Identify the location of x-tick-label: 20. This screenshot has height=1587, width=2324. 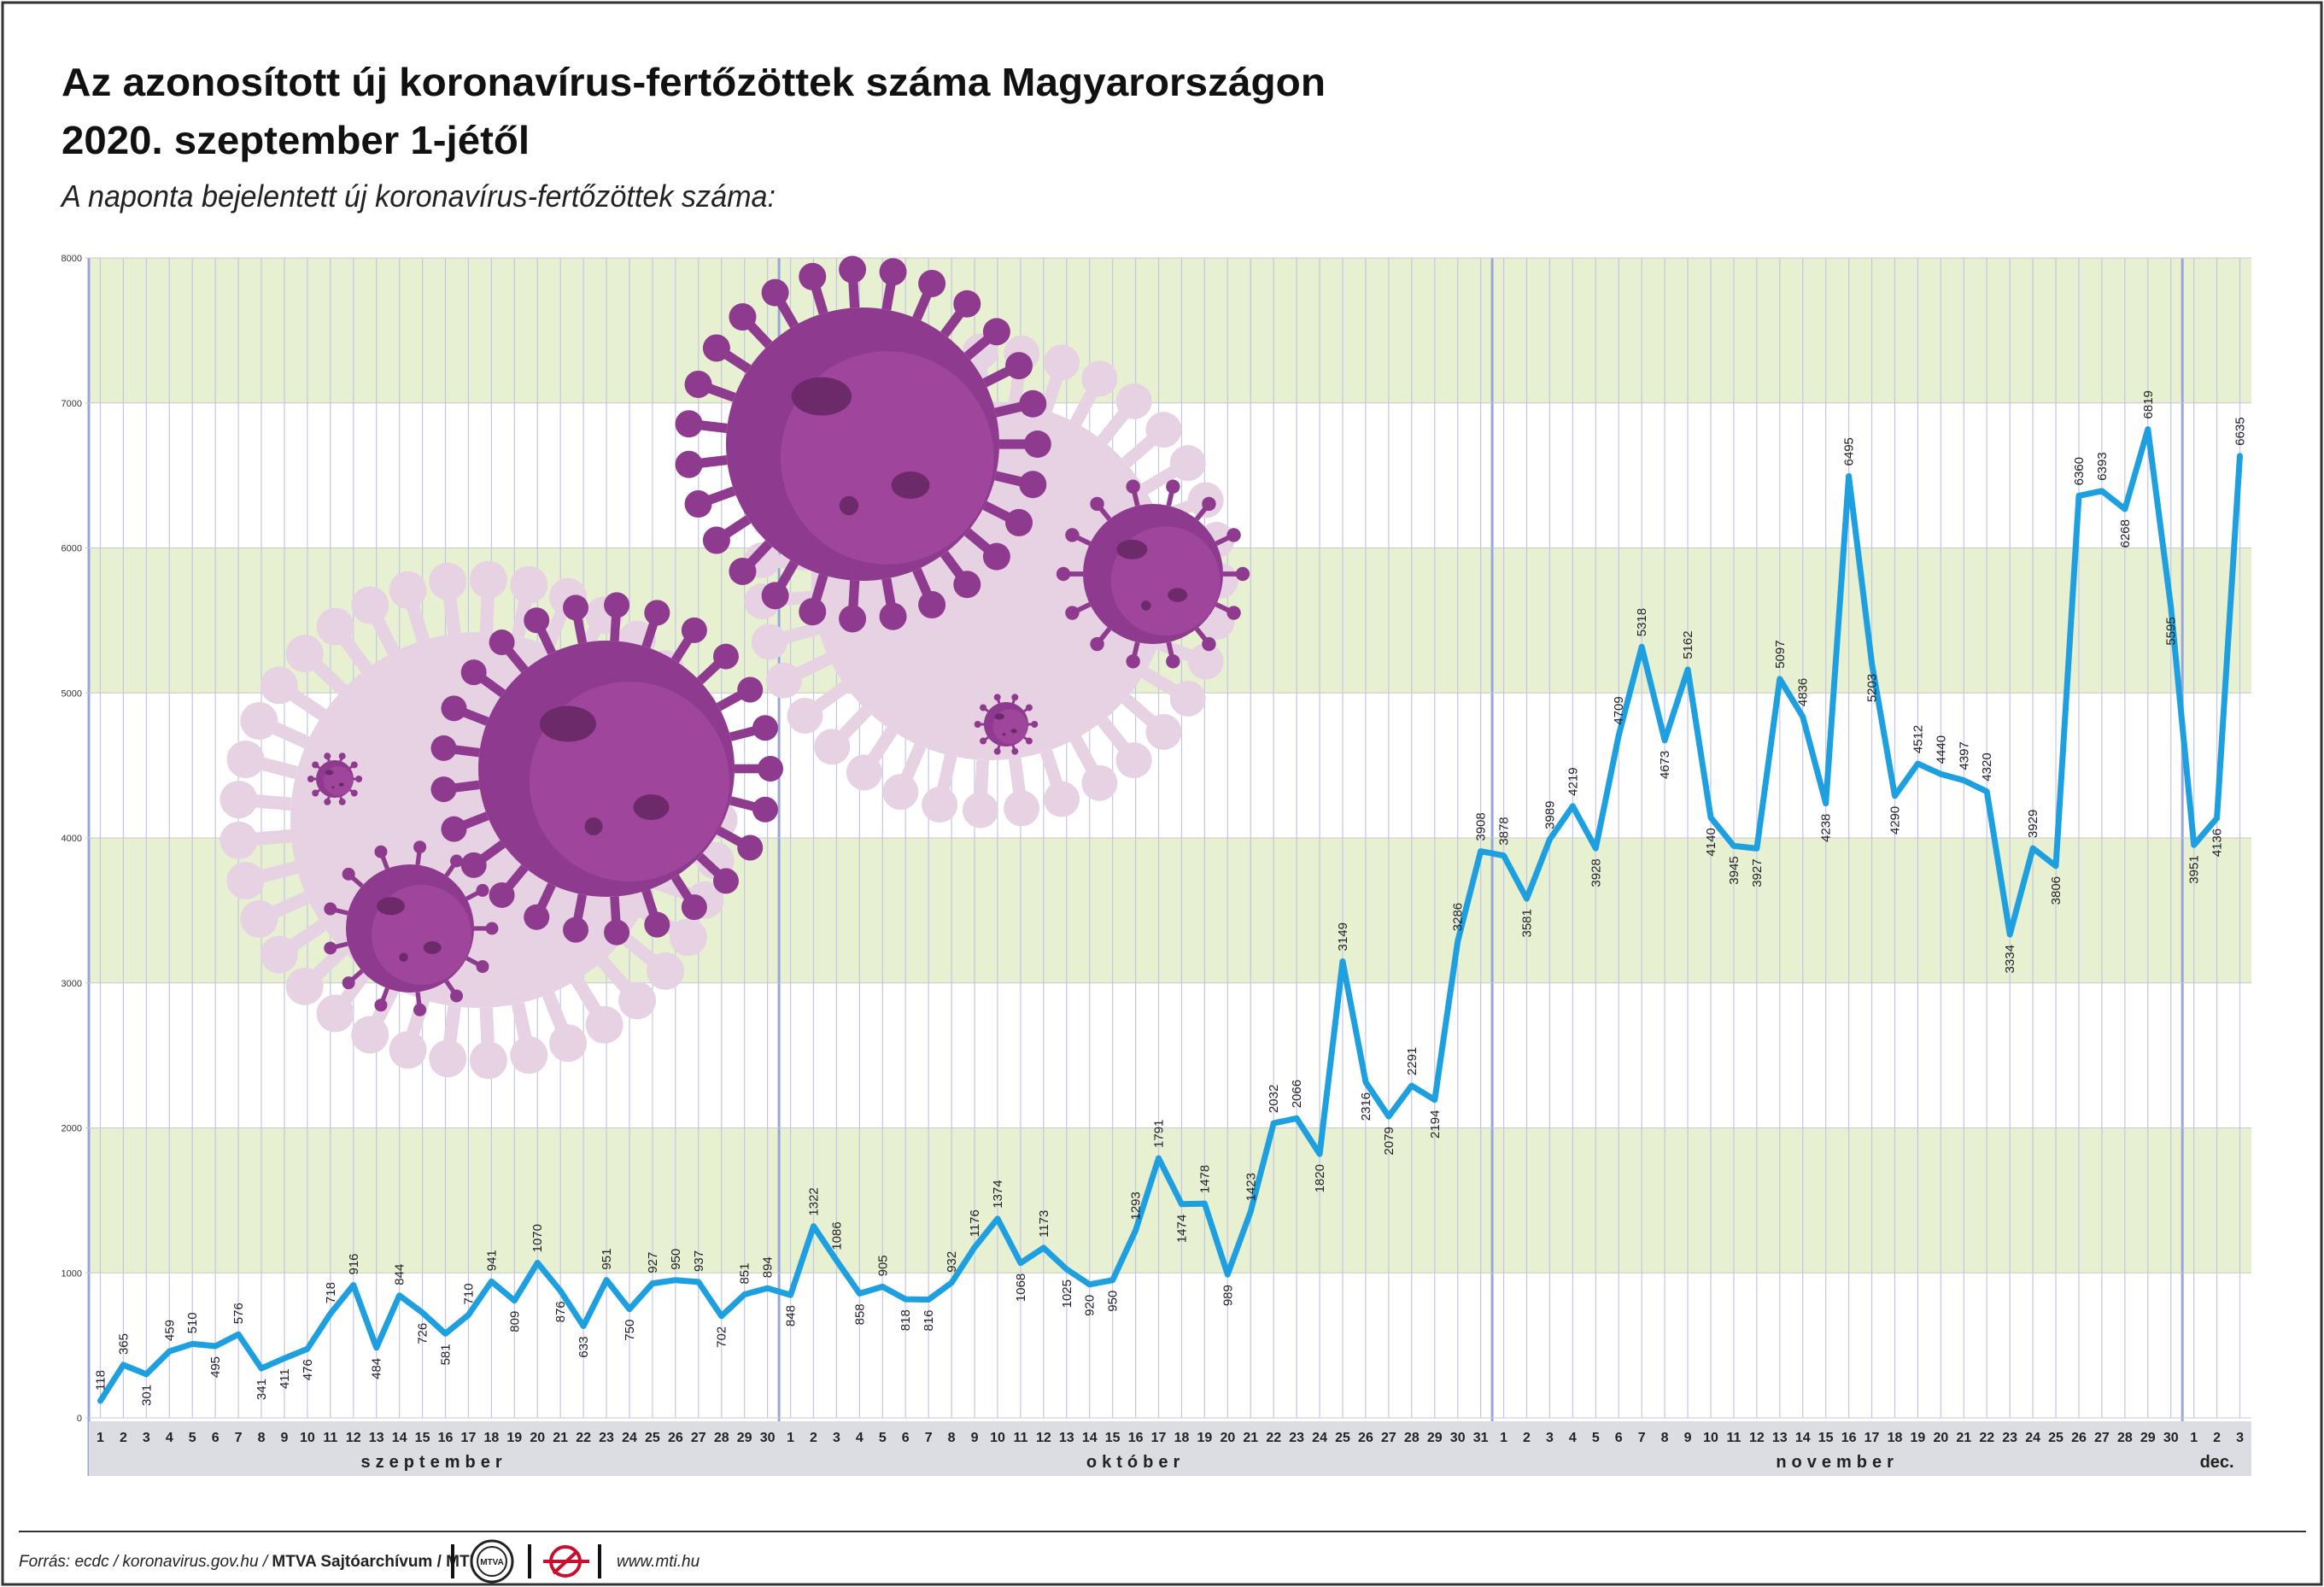
(1940, 1438).